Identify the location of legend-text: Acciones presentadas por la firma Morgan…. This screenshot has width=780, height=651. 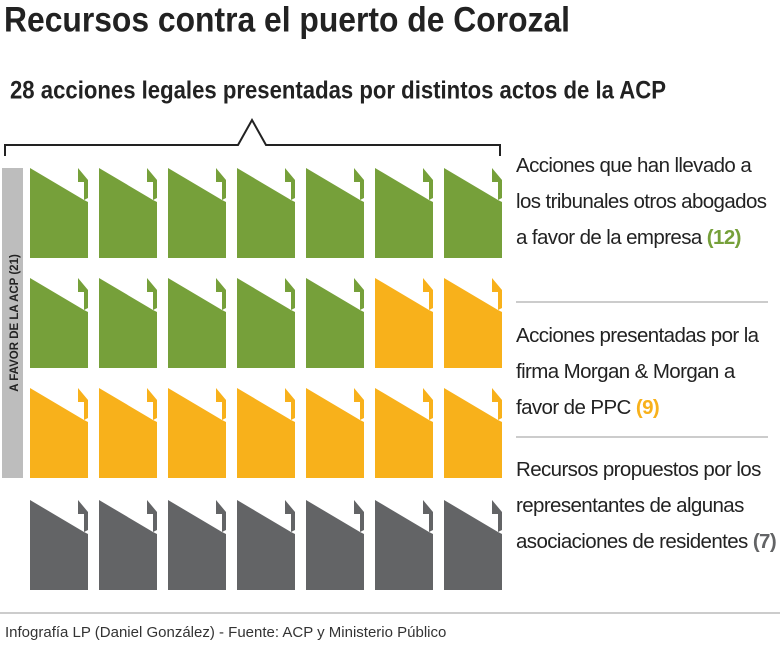
(637, 371).